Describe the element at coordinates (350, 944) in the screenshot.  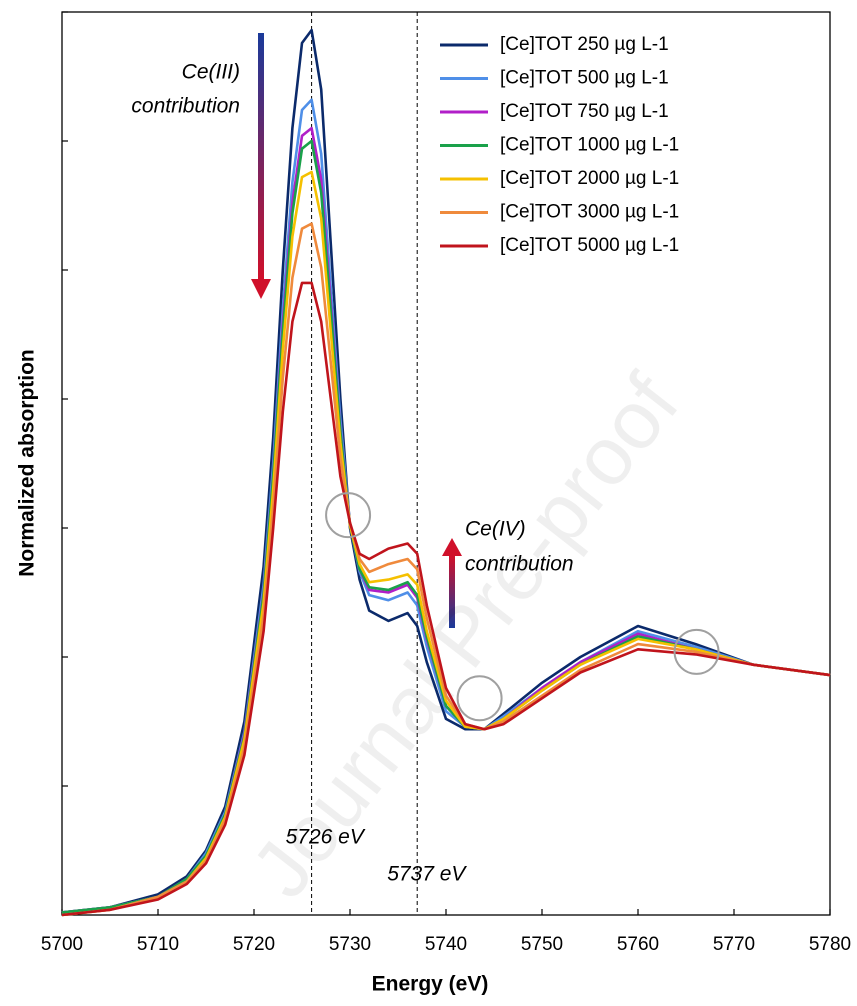
I see `x-tick-label: 5730` at that location.